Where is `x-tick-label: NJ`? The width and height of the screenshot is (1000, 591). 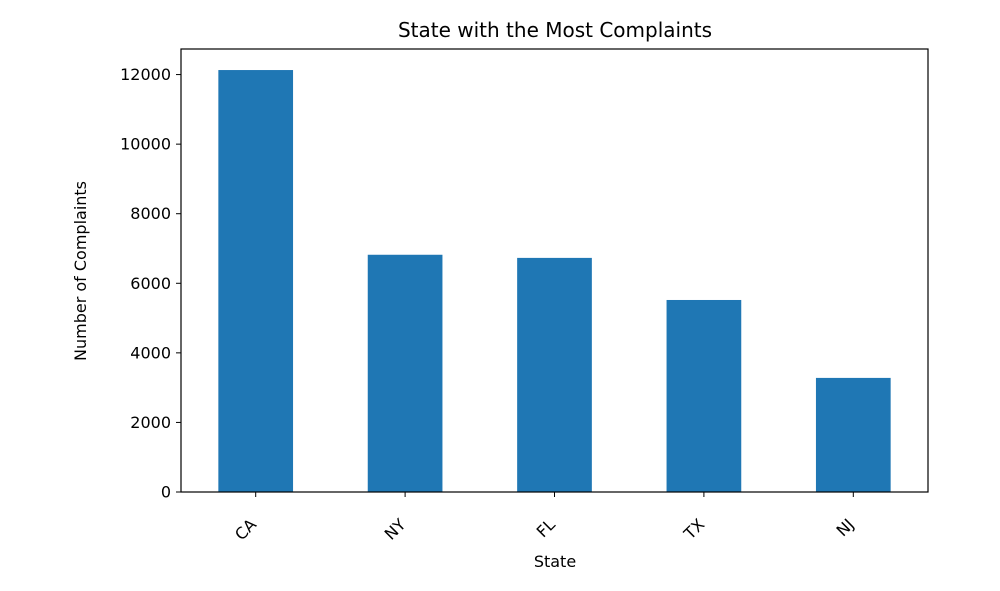
x-tick-label: NJ is located at coordinates (844, 527).